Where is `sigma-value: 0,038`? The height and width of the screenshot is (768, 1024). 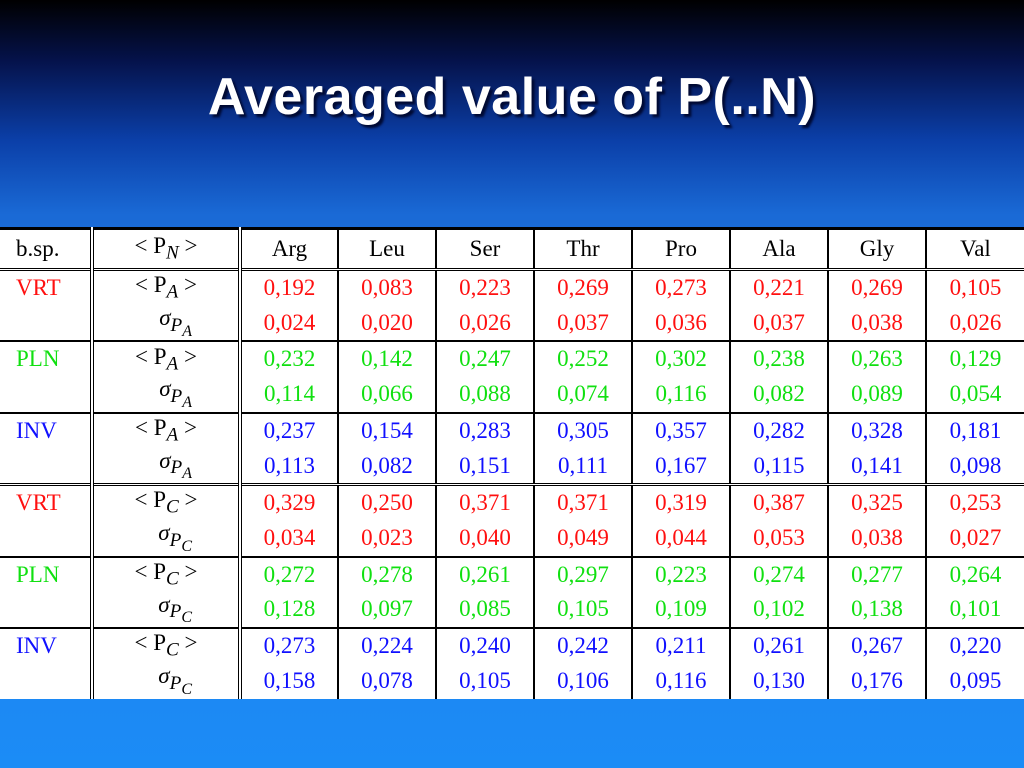 sigma-value: 0,038 is located at coordinates (876, 538).